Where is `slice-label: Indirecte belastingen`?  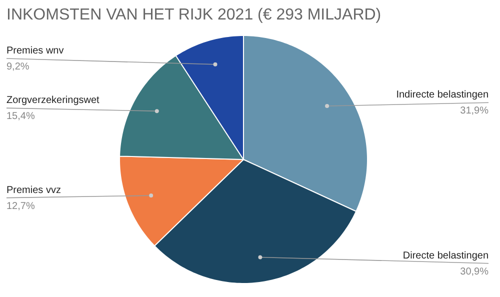 slice-label: Indirecte belastingen is located at coordinates (442, 95).